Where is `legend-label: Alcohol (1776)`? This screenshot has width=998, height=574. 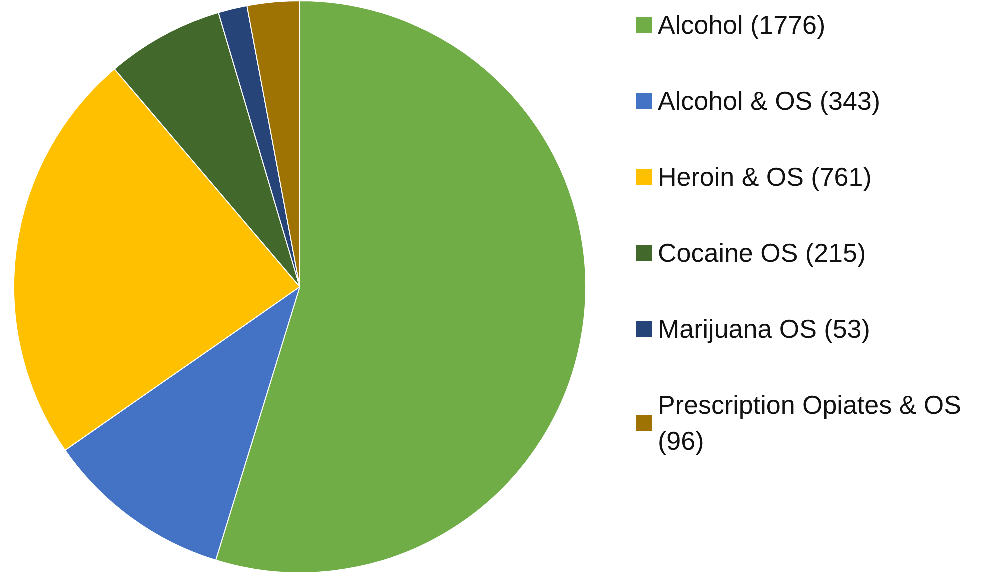
legend-label: Alcohol (1776) is located at coordinates (742, 25).